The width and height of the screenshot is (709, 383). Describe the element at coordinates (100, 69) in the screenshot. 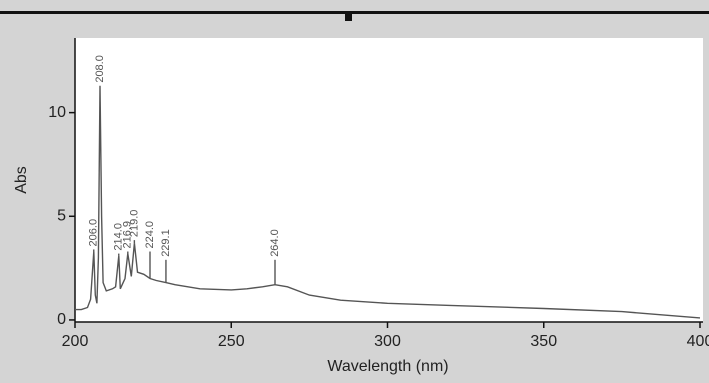

I see `peak-label: 208.0` at that location.